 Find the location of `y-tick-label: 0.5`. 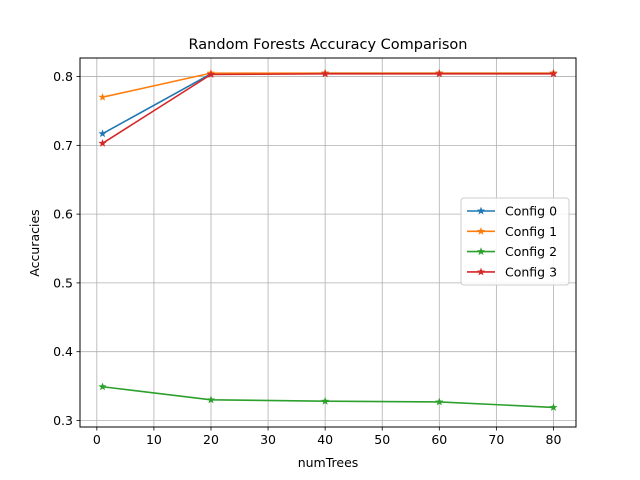

y-tick-label: 0.5 is located at coordinates (63, 282).